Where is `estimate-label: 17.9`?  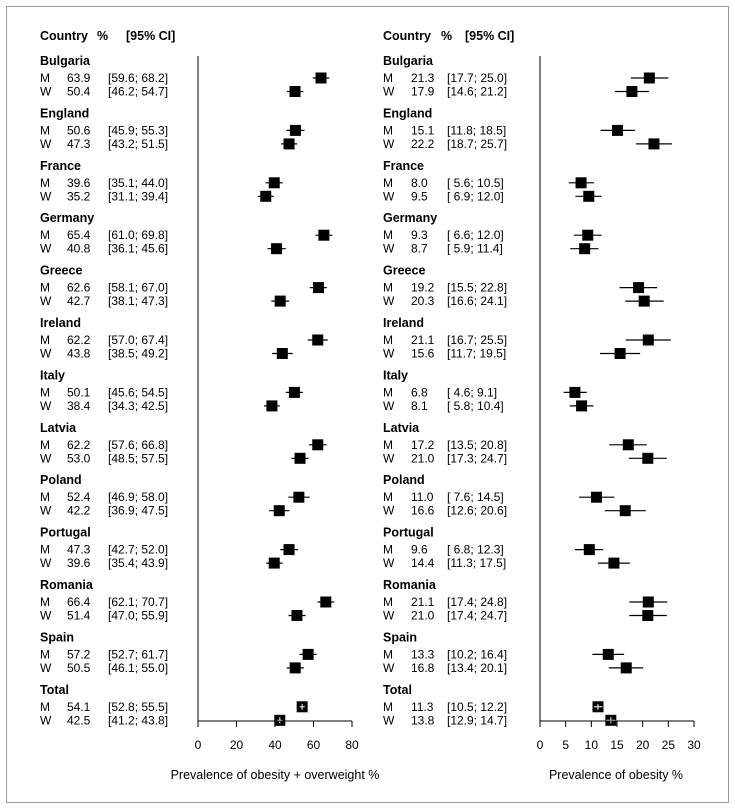 estimate-label: 17.9 is located at coordinates (423, 92).